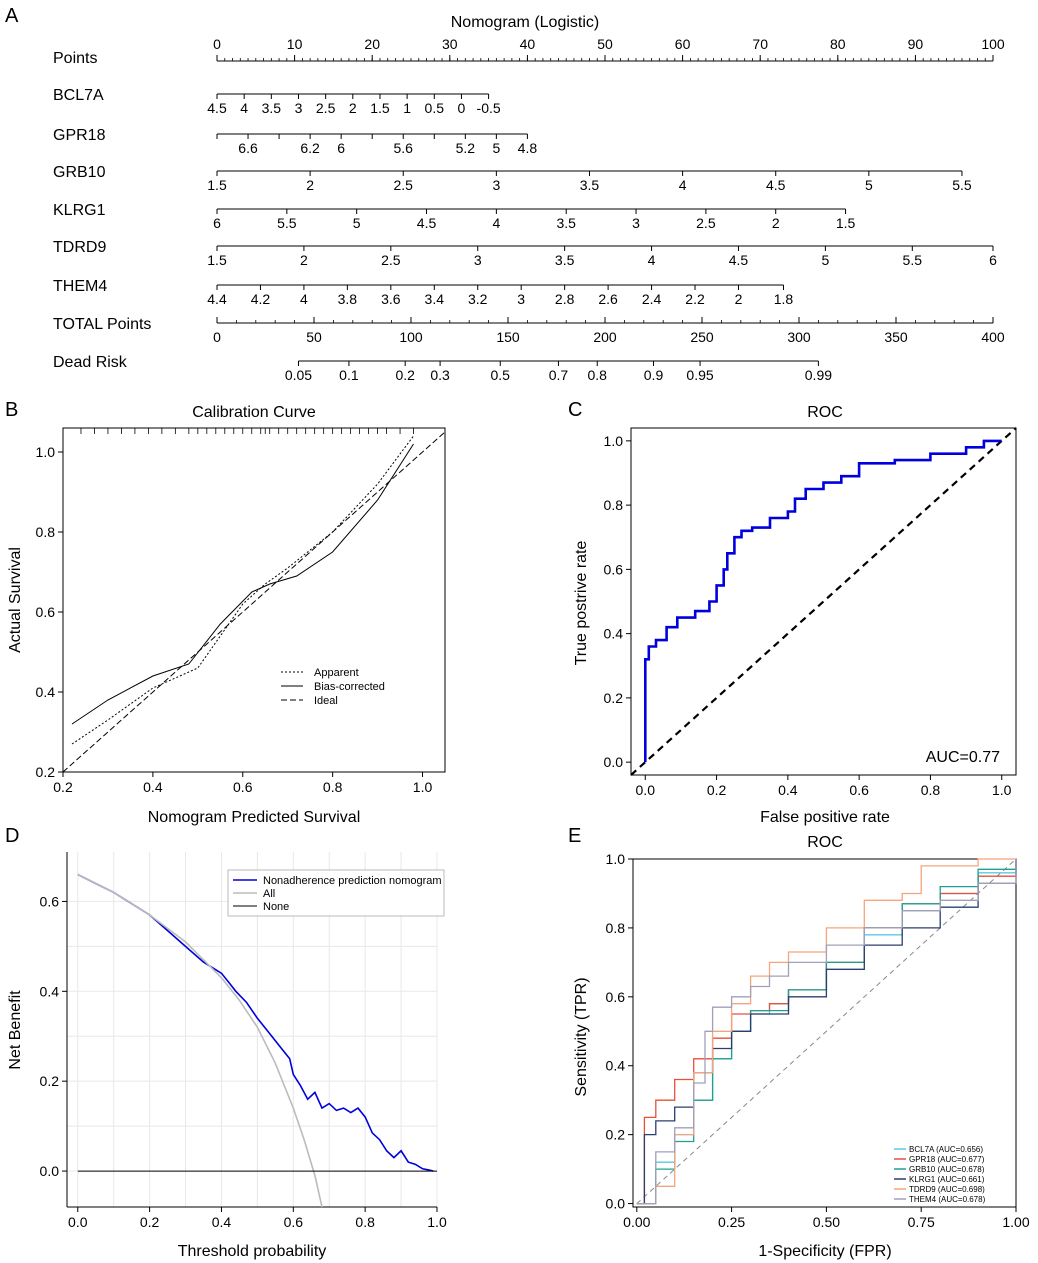 The height and width of the screenshot is (1263, 1038). I want to click on calibration-x-tick-label: 0.4, so click(153, 787).